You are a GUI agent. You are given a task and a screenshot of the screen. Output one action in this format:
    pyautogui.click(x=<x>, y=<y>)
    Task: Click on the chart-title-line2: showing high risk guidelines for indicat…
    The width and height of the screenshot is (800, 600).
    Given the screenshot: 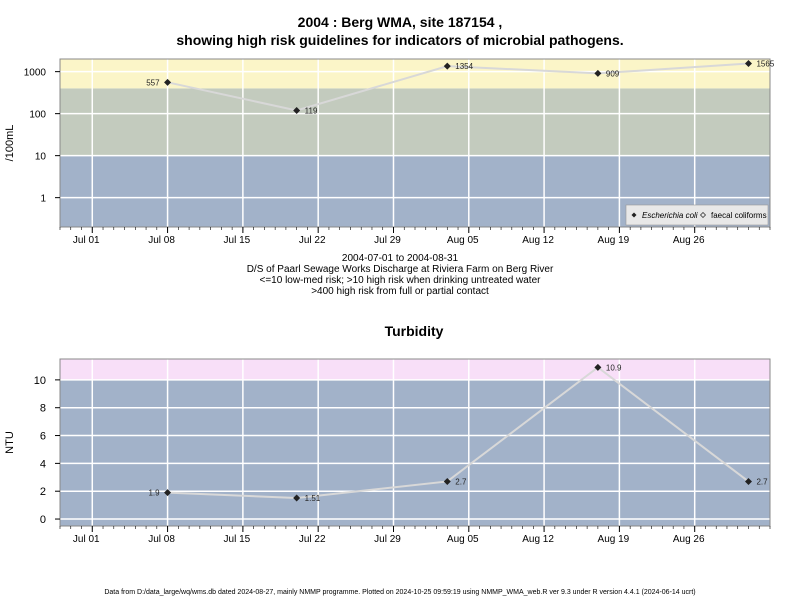 What is the action you would take?
    pyautogui.click(x=400, y=40)
    